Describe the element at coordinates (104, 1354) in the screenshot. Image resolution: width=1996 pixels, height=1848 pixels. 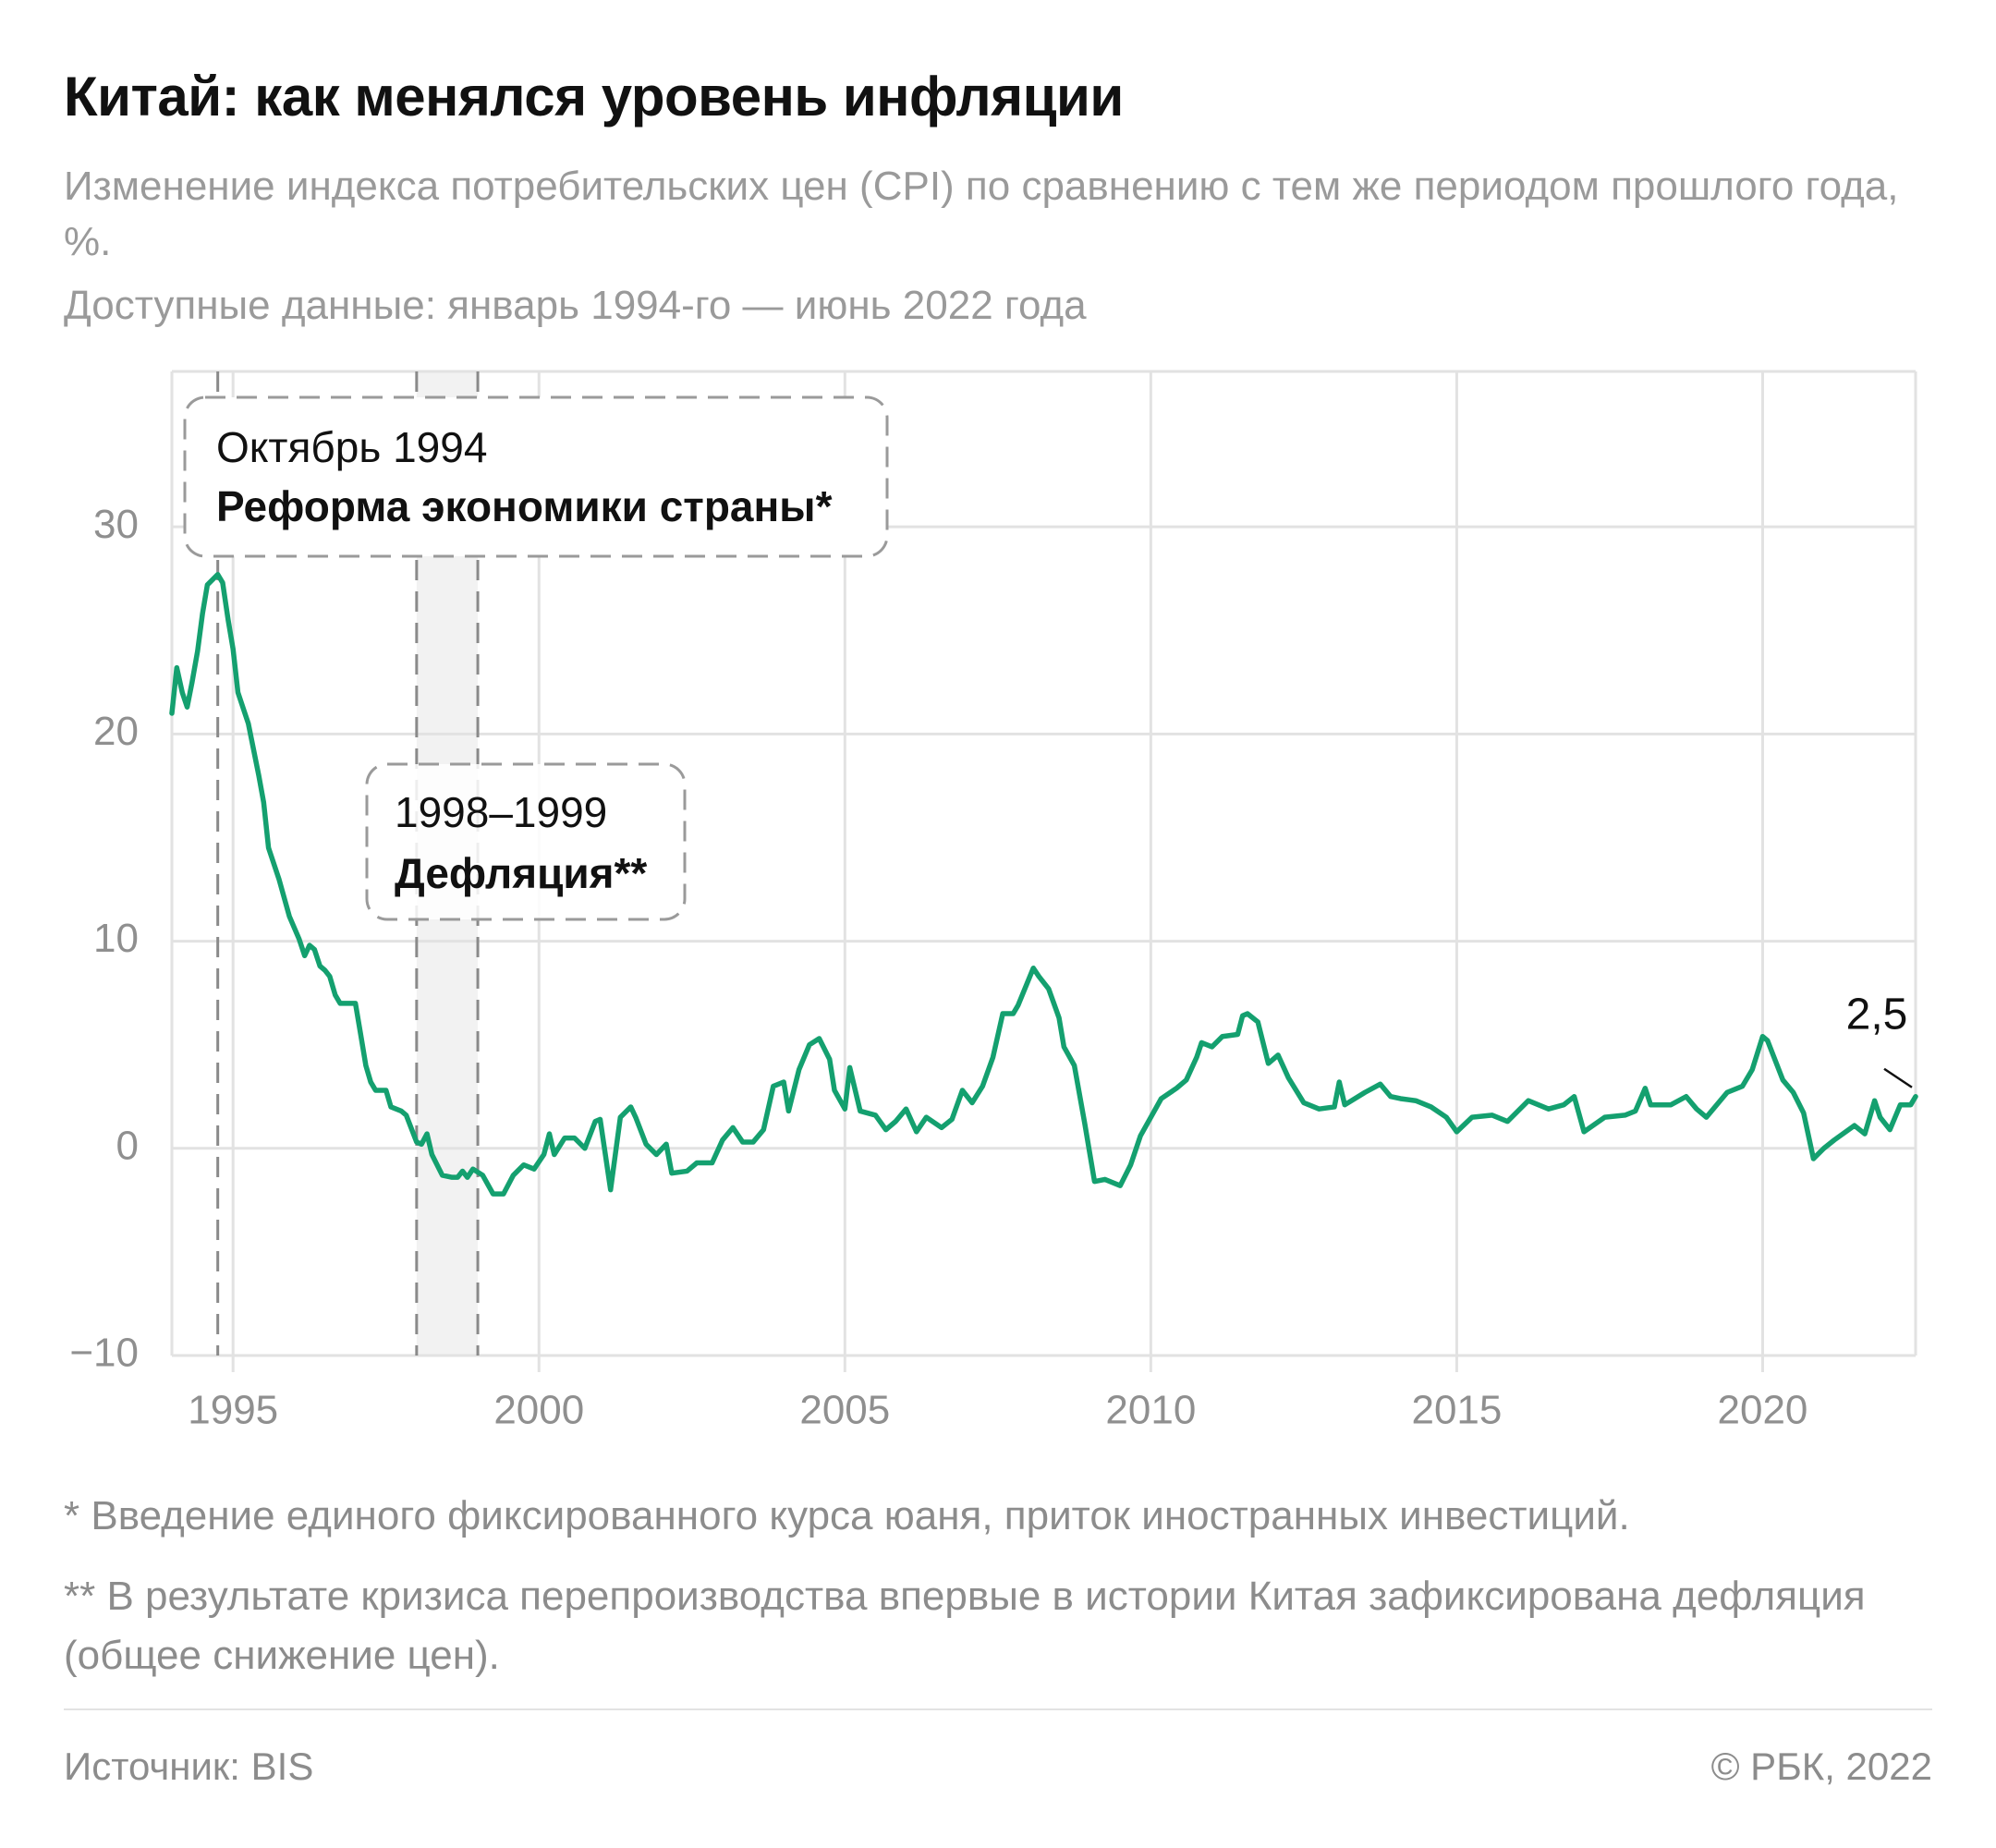
I see `y-tick-label: −10` at that location.